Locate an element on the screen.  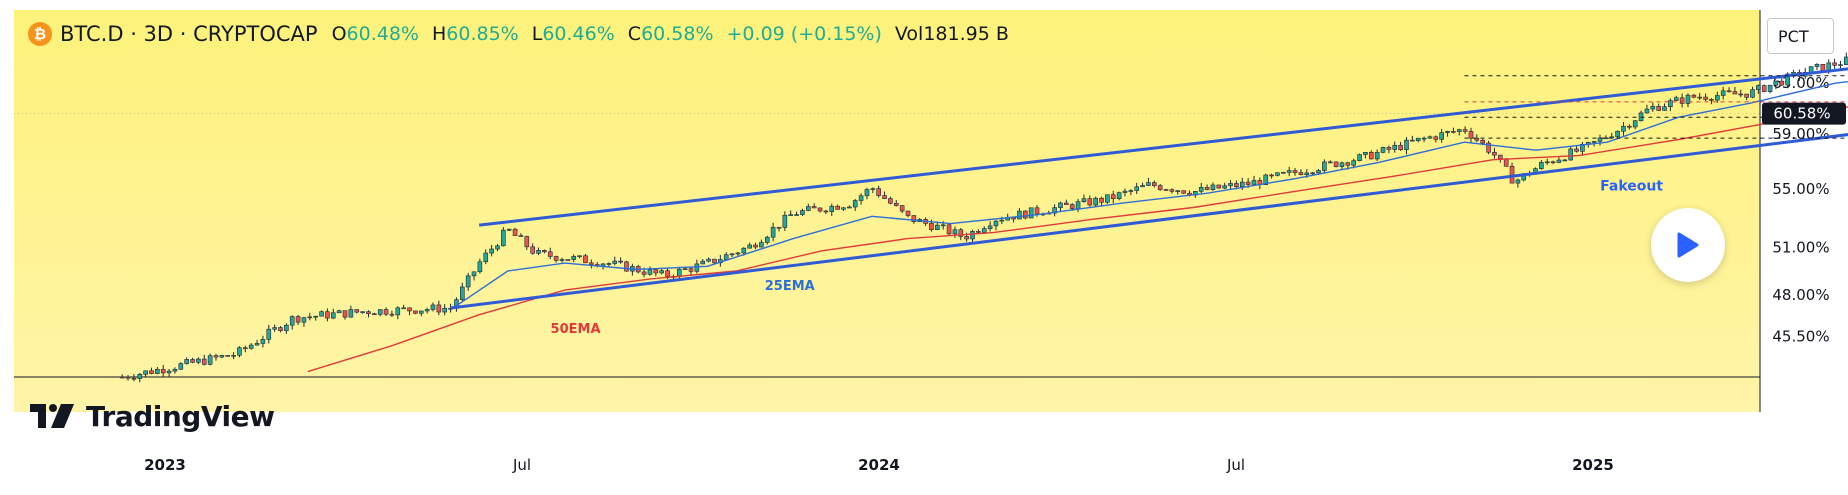
fakeout-label: Fakeout is located at coordinates (1631, 186).